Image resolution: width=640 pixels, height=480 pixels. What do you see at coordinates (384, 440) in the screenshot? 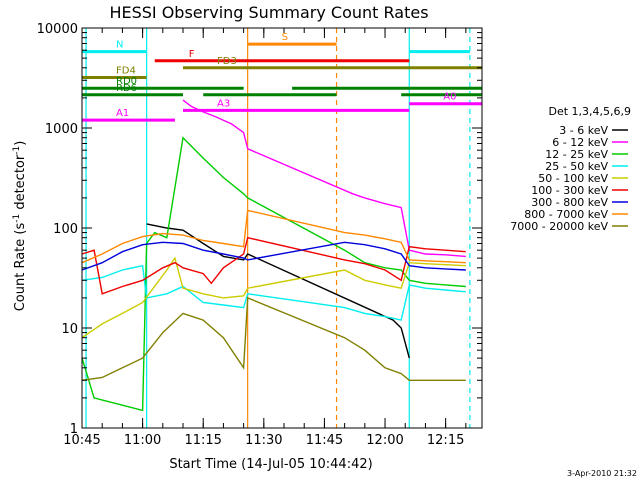
I see `x-tick-label: 12:00` at bounding box center [384, 440].